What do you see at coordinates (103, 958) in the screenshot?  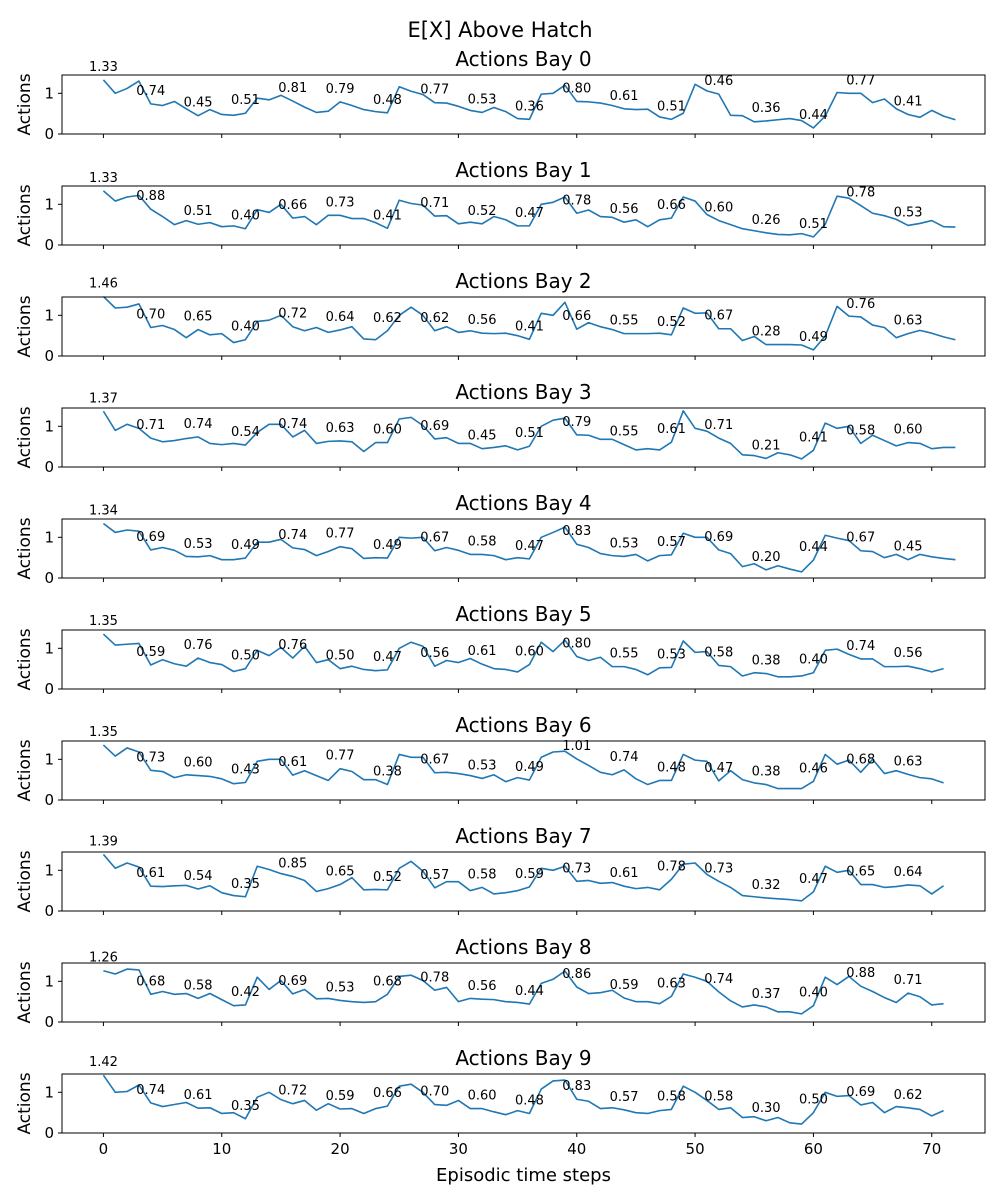 I see `data-label: 1.26` at bounding box center [103, 958].